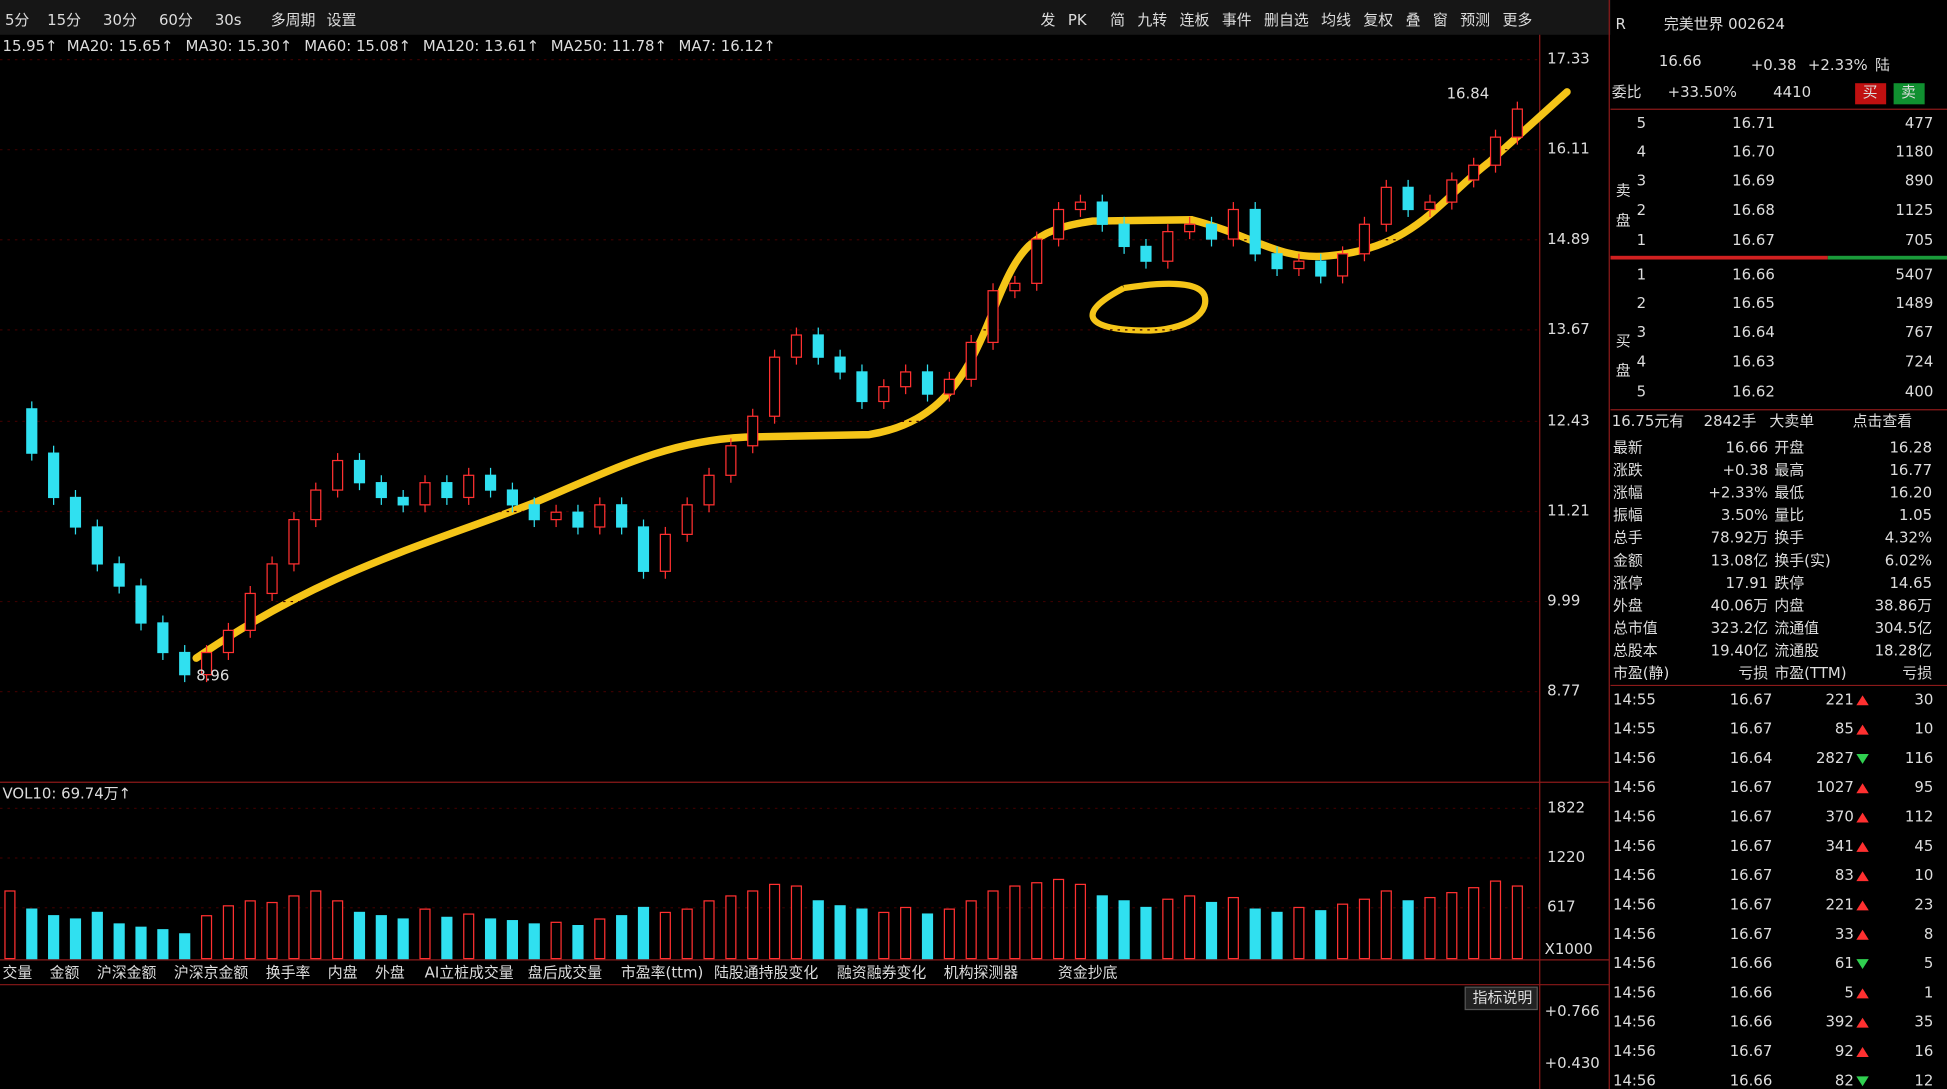 The image size is (1947, 1089). Describe the element at coordinates (1503, 997) in the screenshot. I see `help-button: 指标说明` at that location.